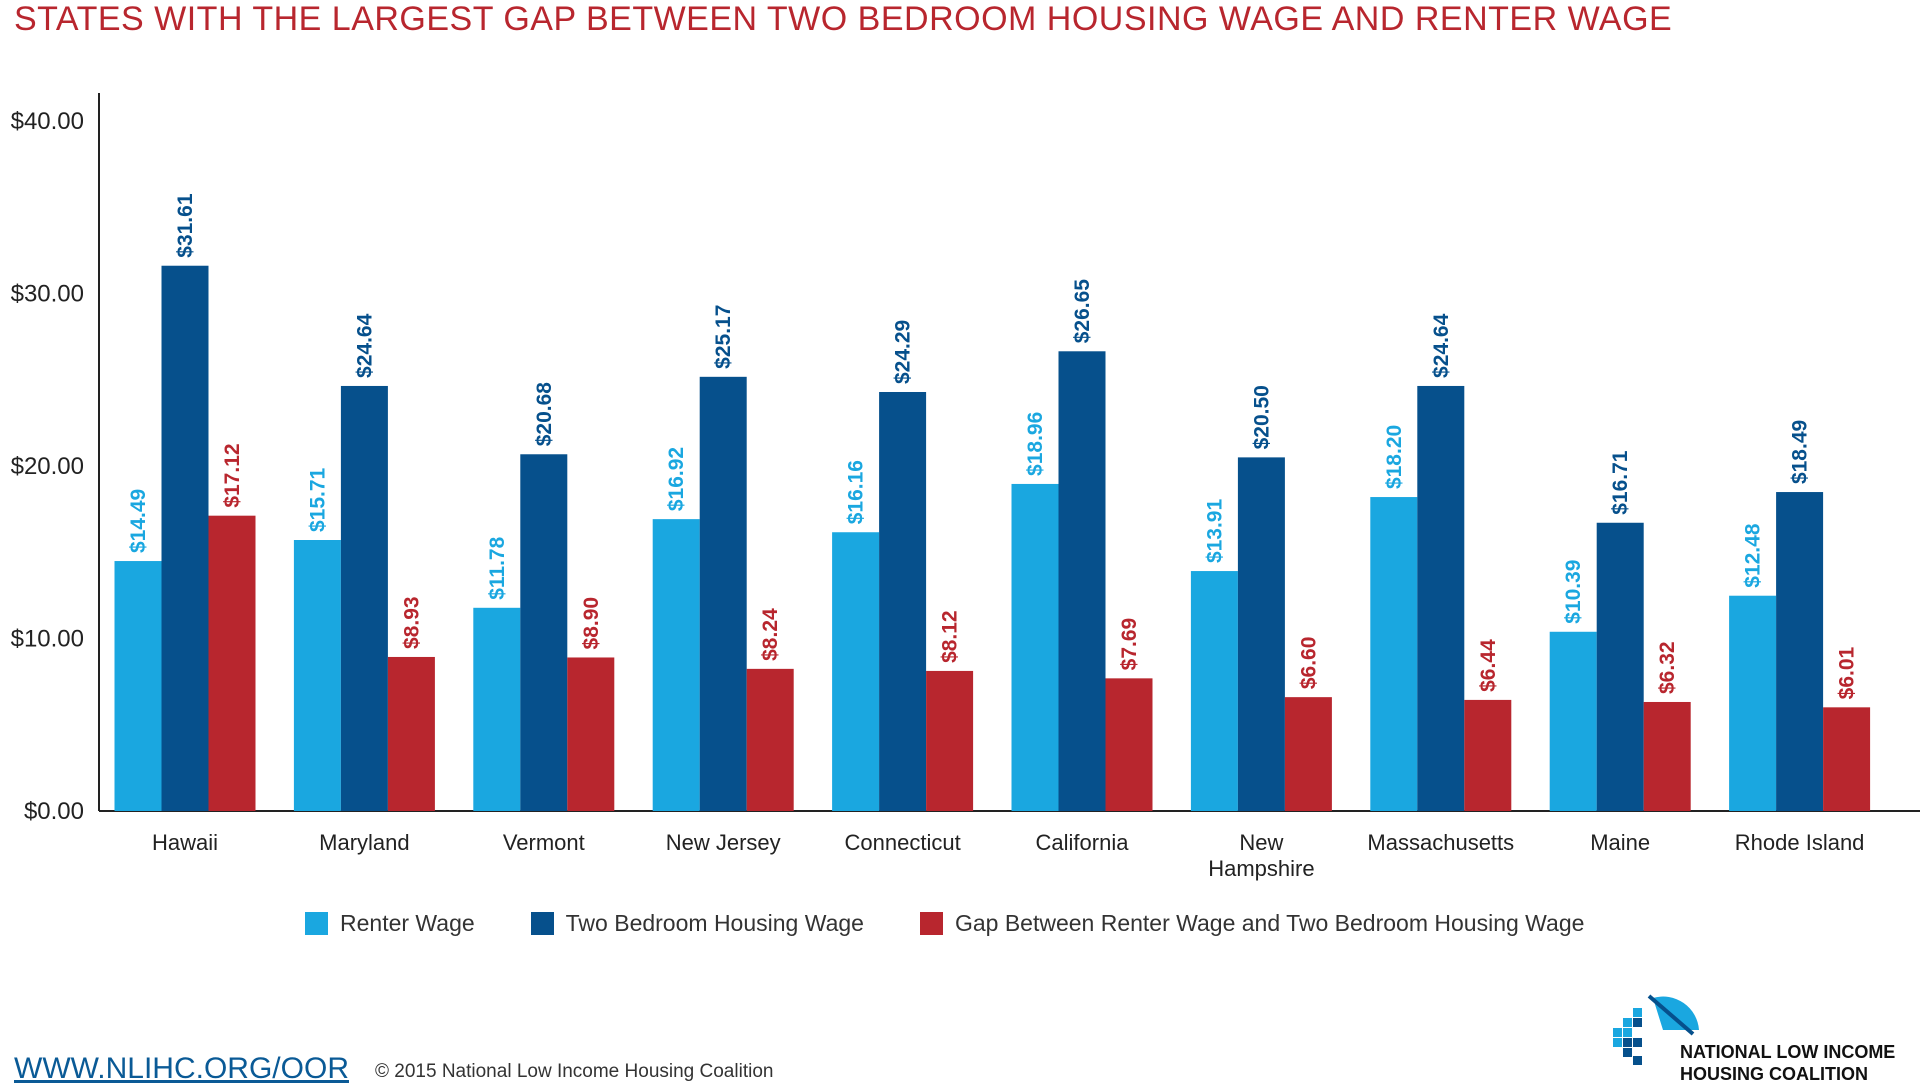  Describe the element at coordinates (544, 842) in the screenshot. I see `x-tick-label: Vermont` at that location.